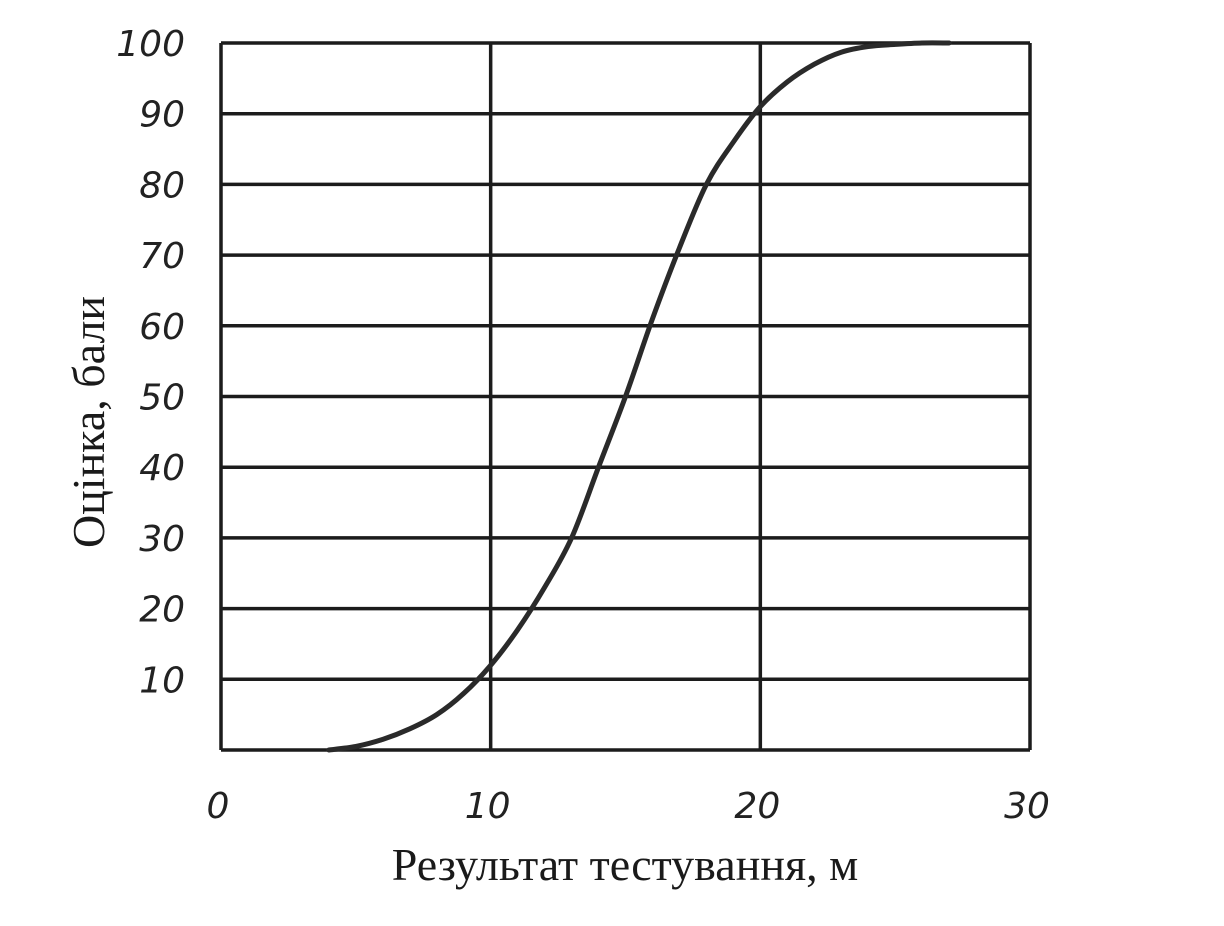  I want to click on y-tick-label-30: 30, so click(162, 539).